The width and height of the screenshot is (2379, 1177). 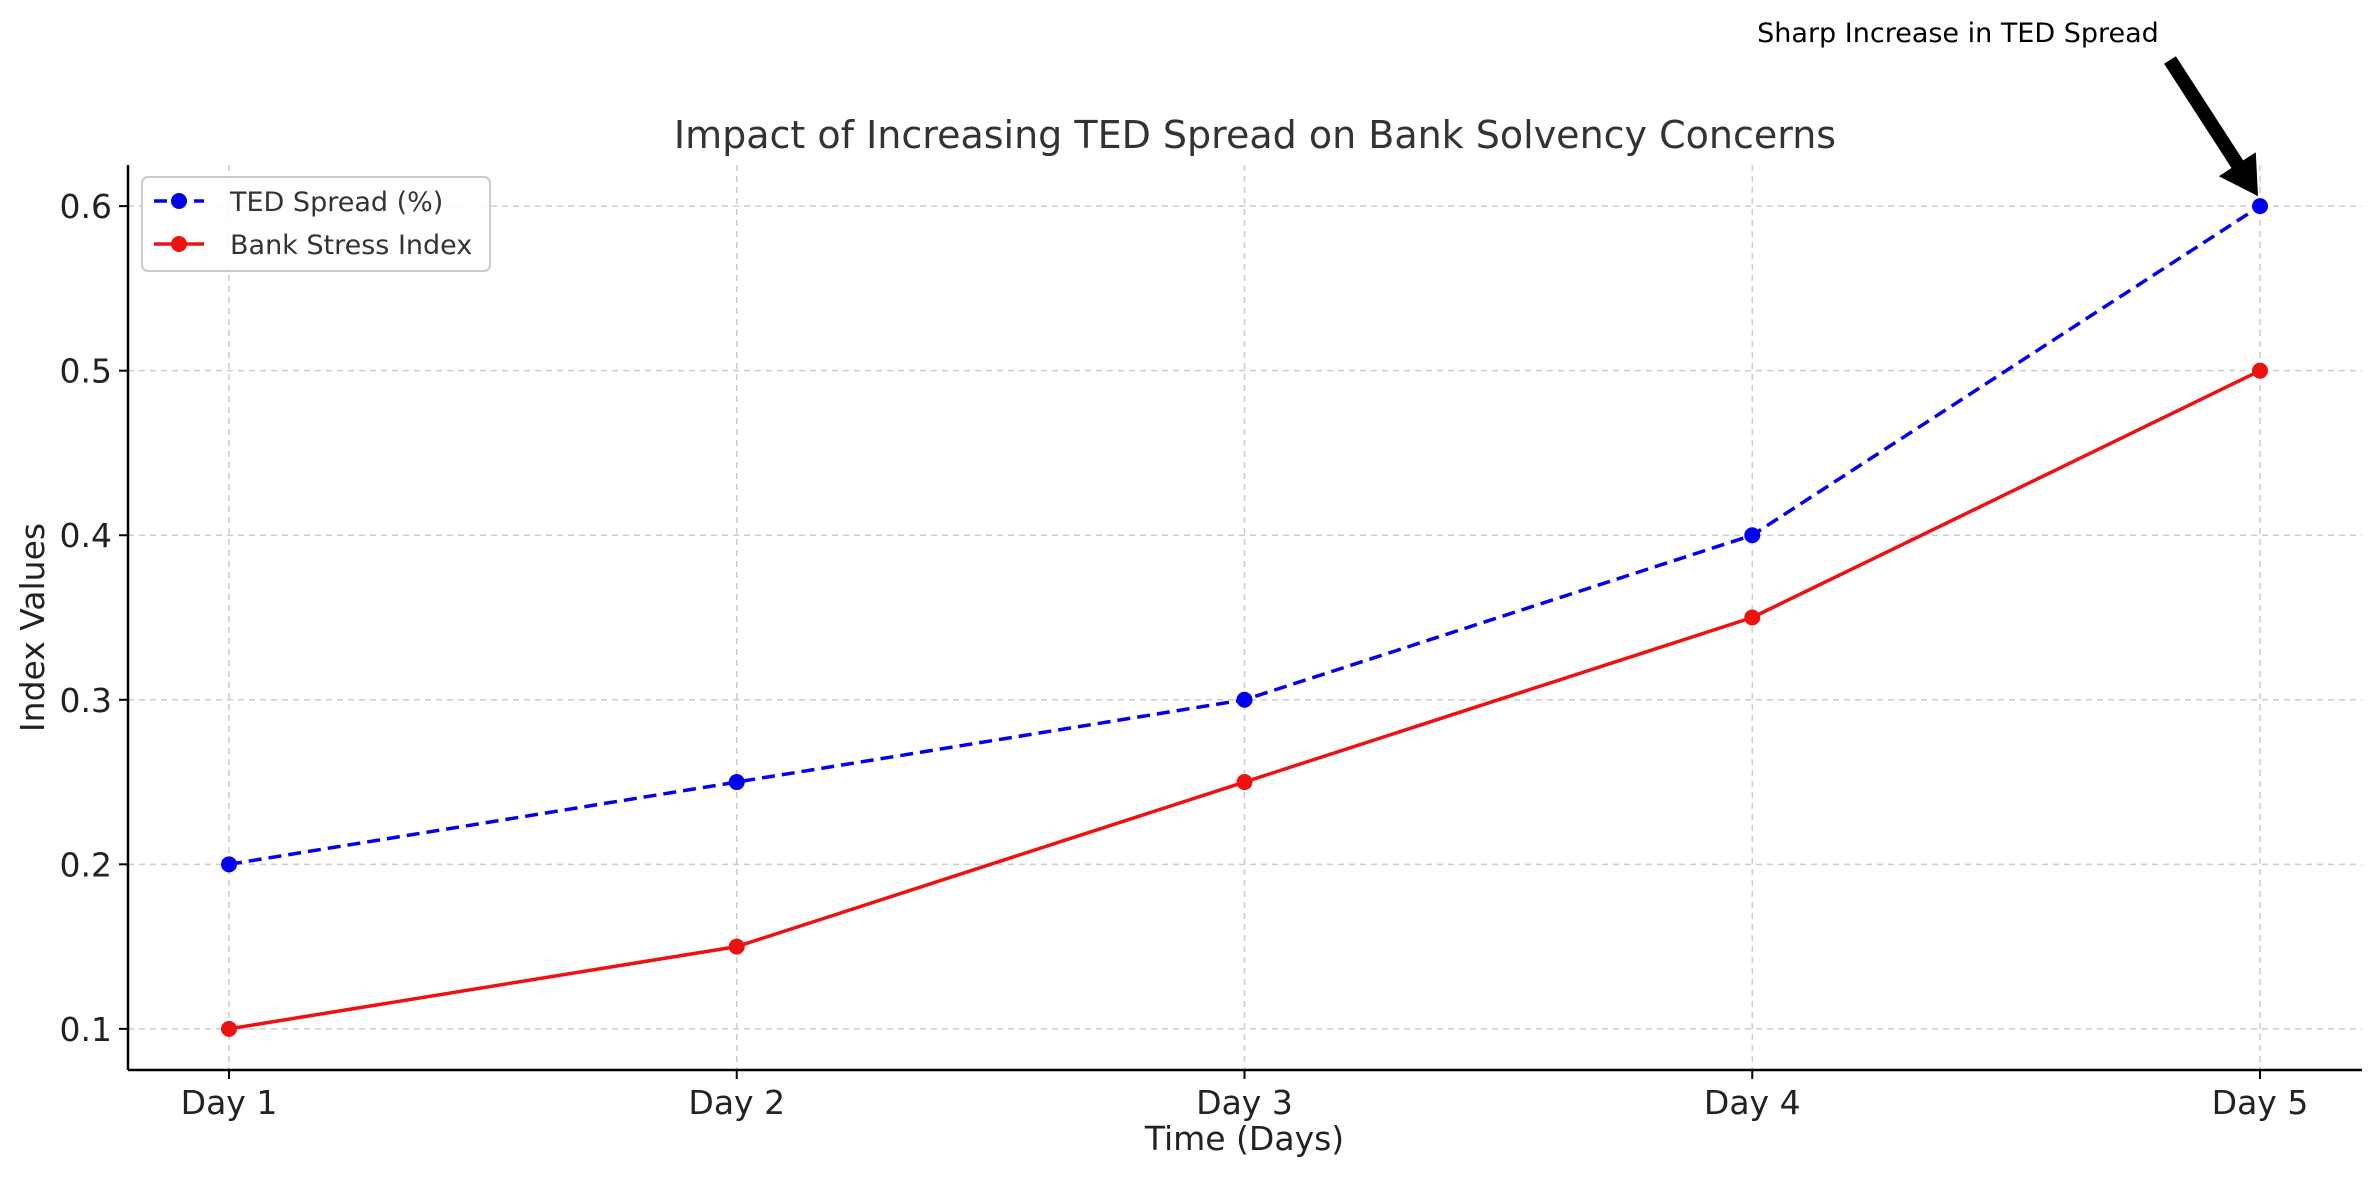 I want to click on legend-item: Bank Stress Index, so click(x=313, y=245).